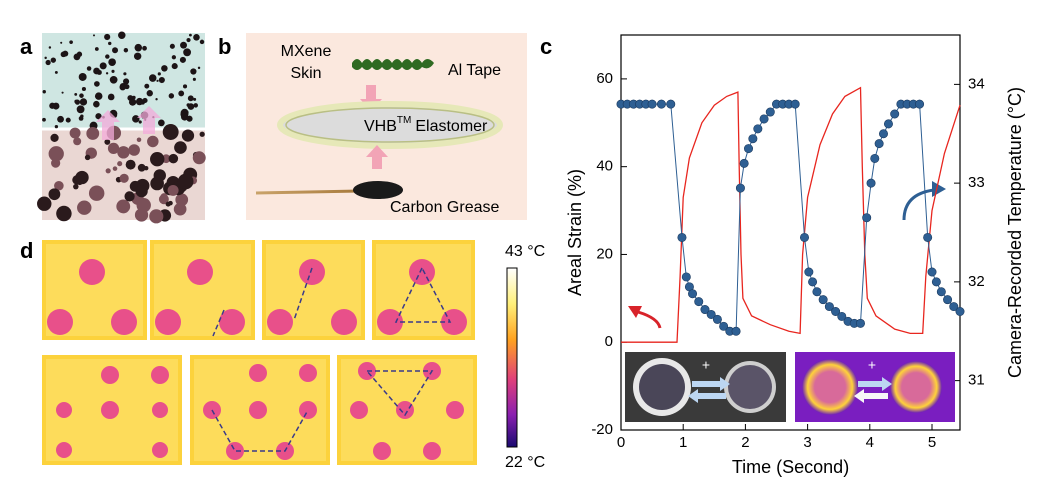 The width and height of the screenshot is (1039, 495). What do you see at coordinates (790, 387) in the screenshot?
I see `insets: + +` at bounding box center [790, 387].